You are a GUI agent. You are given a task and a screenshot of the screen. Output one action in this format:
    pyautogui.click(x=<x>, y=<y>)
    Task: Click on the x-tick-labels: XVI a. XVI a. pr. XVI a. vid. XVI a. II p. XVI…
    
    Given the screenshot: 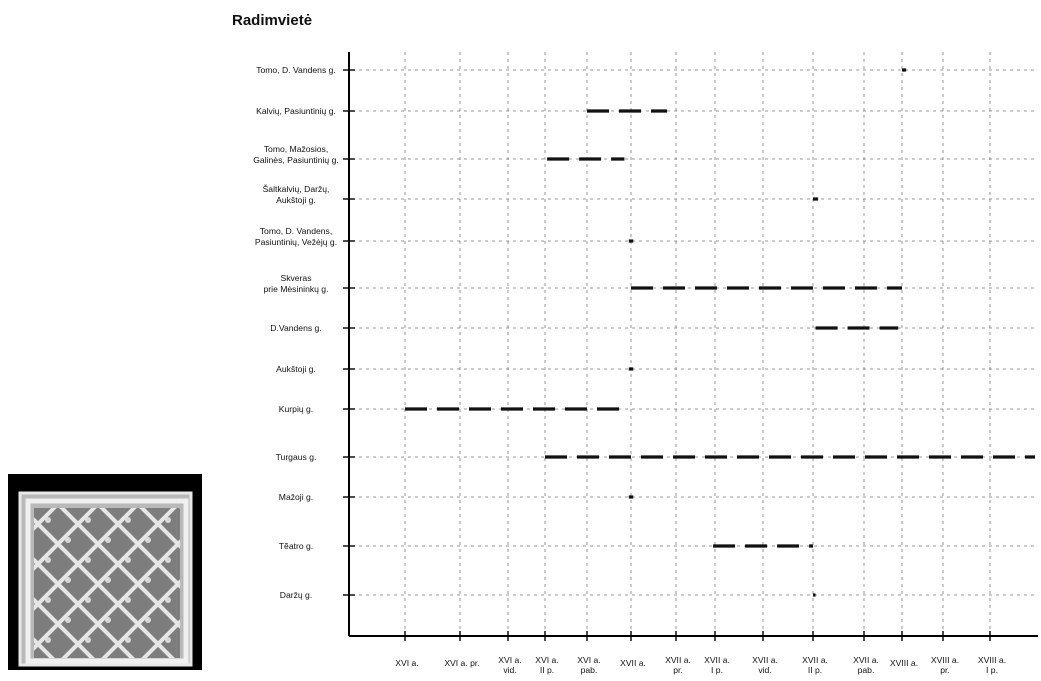 What is the action you would take?
    pyautogui.click(x=700, y=665)
    